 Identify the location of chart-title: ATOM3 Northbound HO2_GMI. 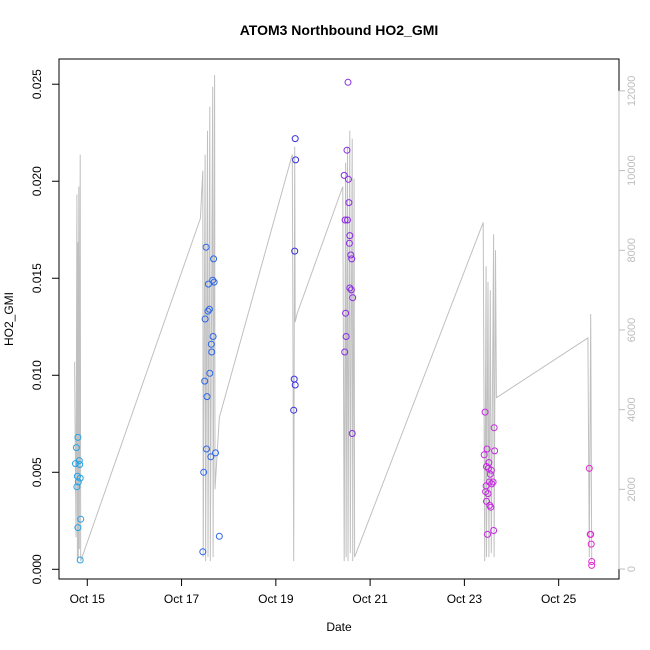
(339, 30).